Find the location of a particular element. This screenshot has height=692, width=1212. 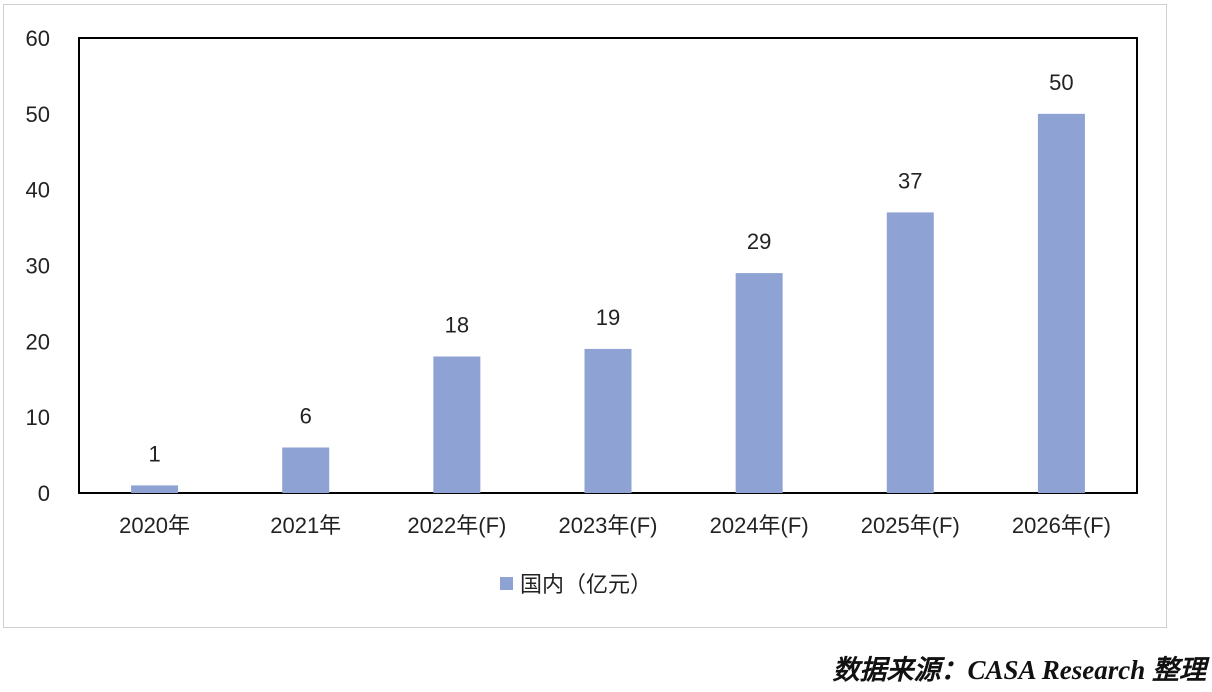

x-category-label: 2025年(F) is located at coordinates (910, 525).